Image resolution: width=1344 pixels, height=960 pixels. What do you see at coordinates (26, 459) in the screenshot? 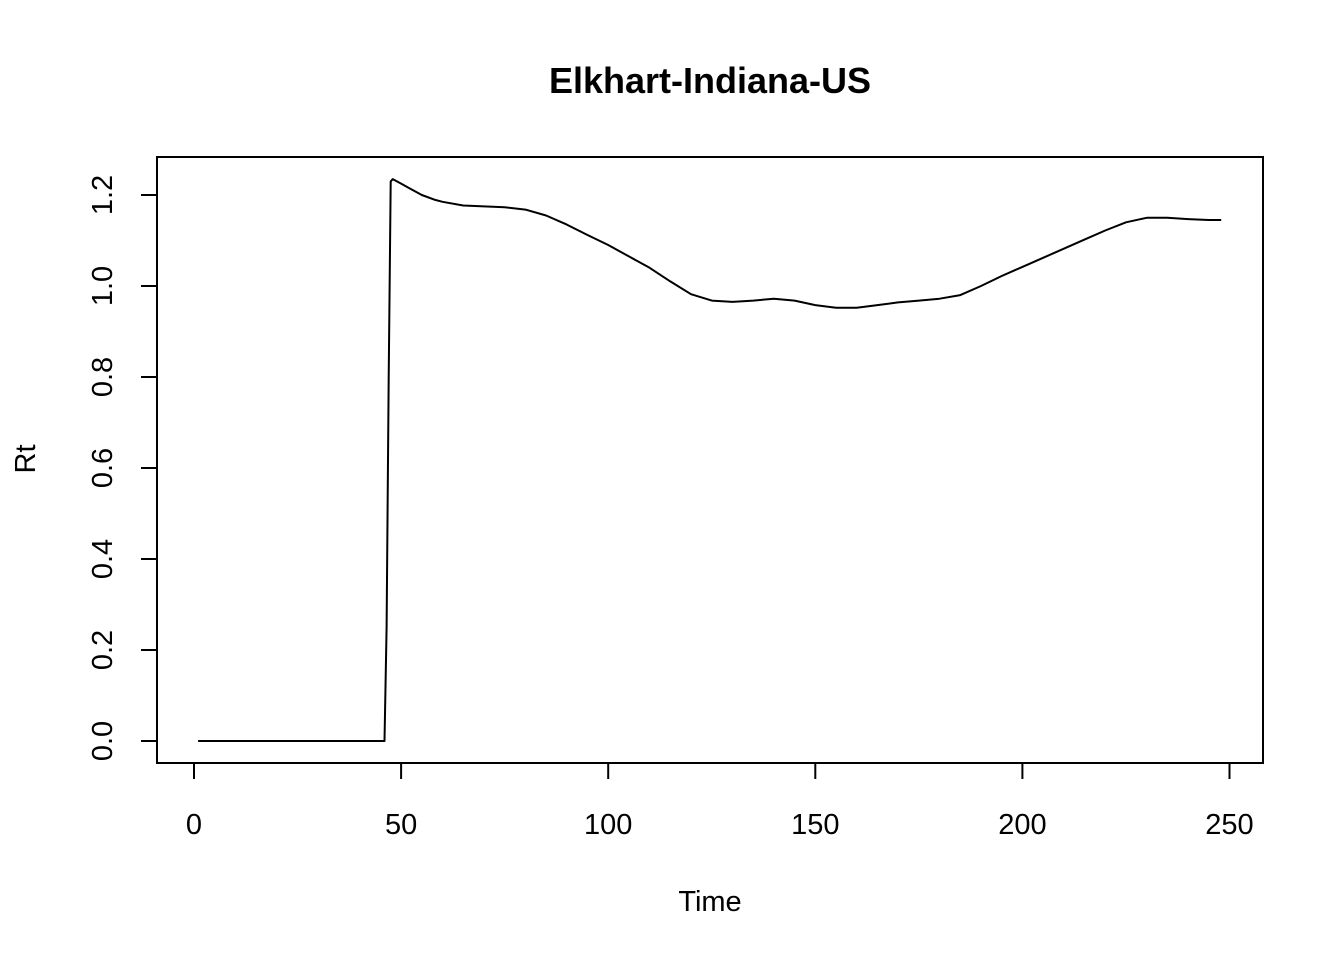
I see `y-axis-label: Rt` at bounding box center [26, 459].